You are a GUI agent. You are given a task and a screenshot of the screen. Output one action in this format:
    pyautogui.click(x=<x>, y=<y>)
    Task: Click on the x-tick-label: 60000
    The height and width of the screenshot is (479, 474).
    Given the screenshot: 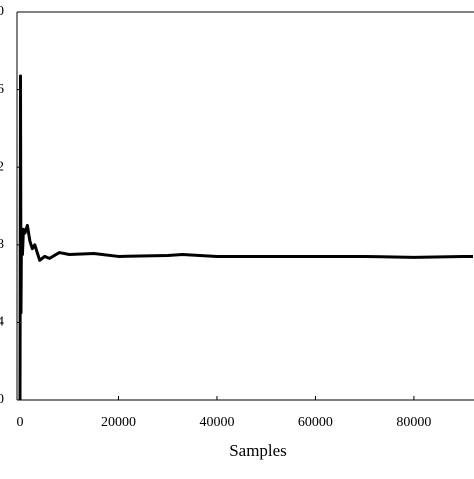 What is the action you would take?
    pyautogui.click(x=315, y=422)
    